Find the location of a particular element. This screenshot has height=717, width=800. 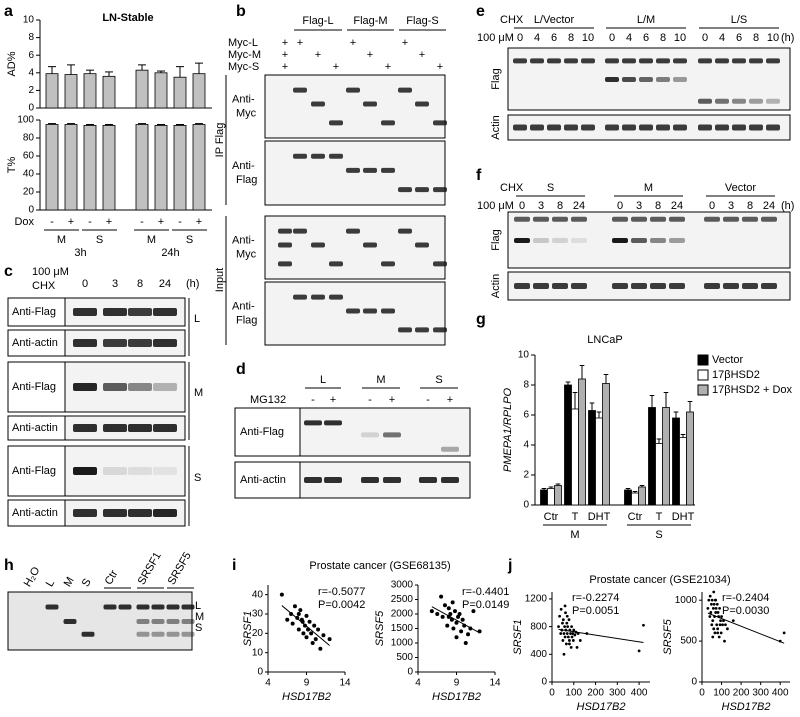

y-tick-label: 40 is located at coordinates (258, 594).